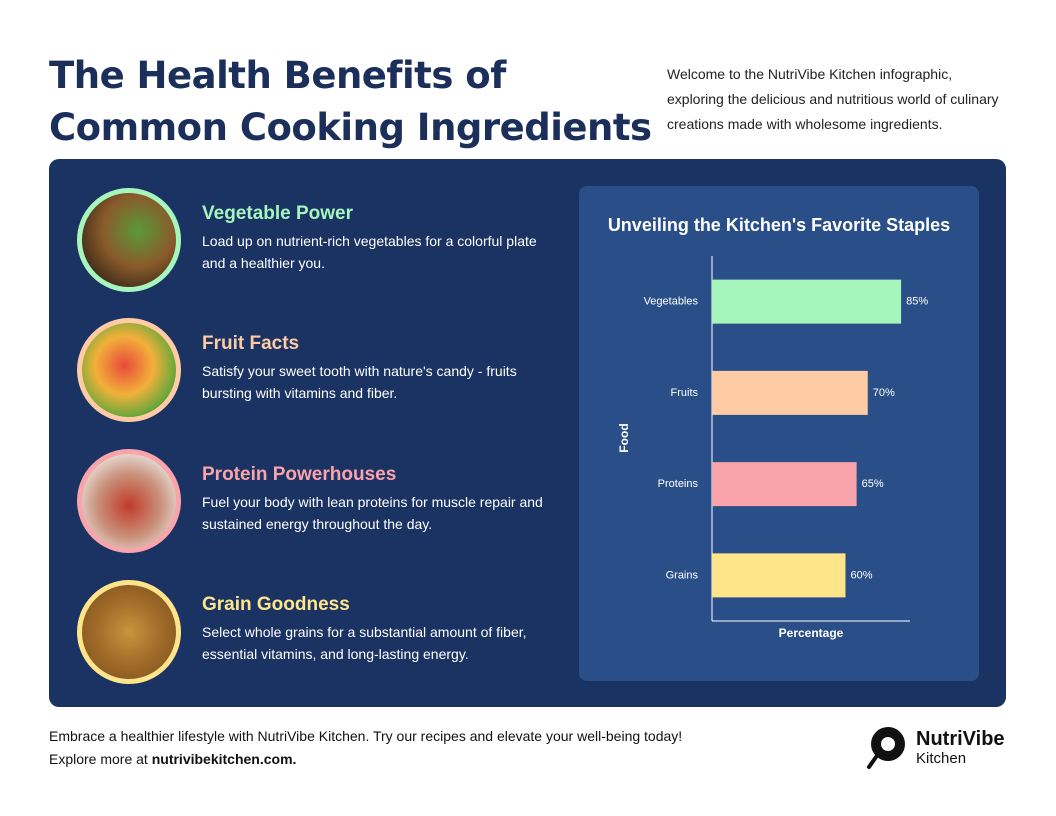 Image resolution: width=1056 pixels, height=816 pixels. What do you see at coordinates (251, 343) in the screenshot?
I see `section-heading: Fruit Facts` at bounding box center [251, 343].